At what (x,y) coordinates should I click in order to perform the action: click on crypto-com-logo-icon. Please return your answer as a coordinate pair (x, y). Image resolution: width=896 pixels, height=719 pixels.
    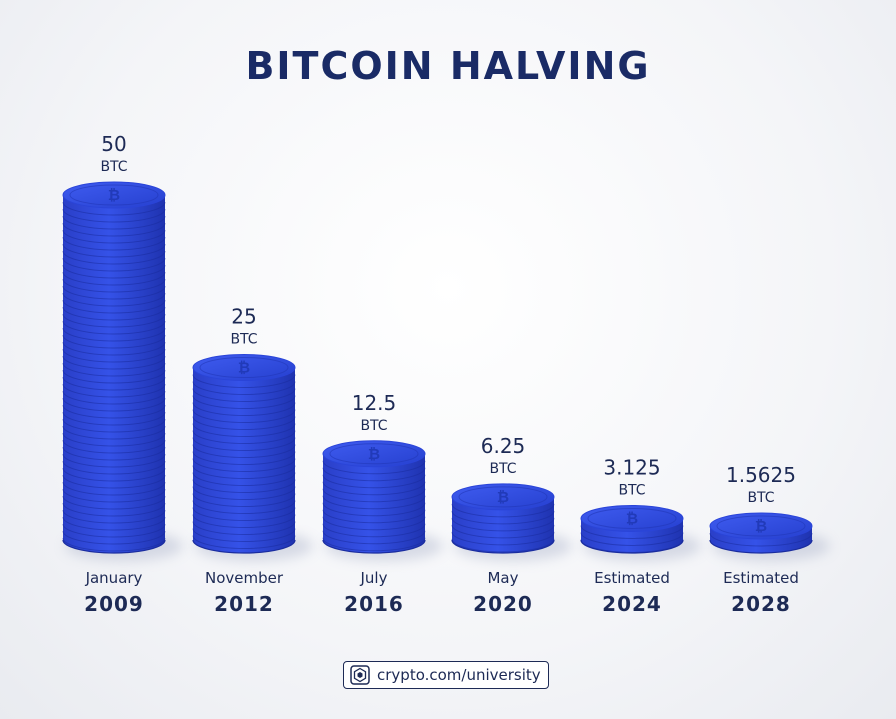
    Looking at the image, I should click on (360, 675).